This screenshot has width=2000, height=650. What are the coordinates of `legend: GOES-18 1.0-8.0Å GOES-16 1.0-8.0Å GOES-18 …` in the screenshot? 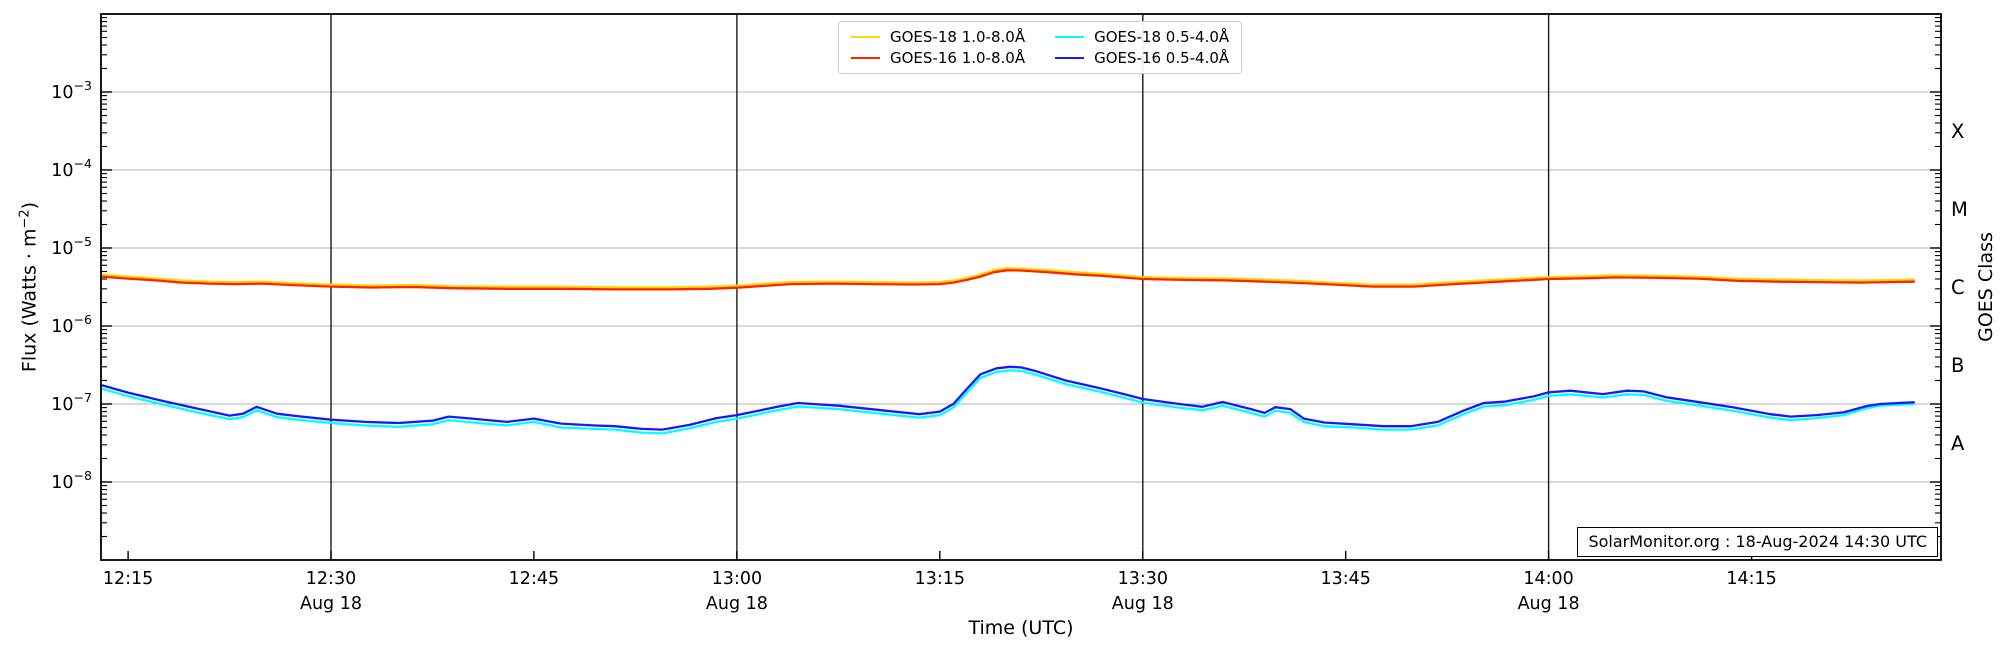 It's located at (1040, 47).